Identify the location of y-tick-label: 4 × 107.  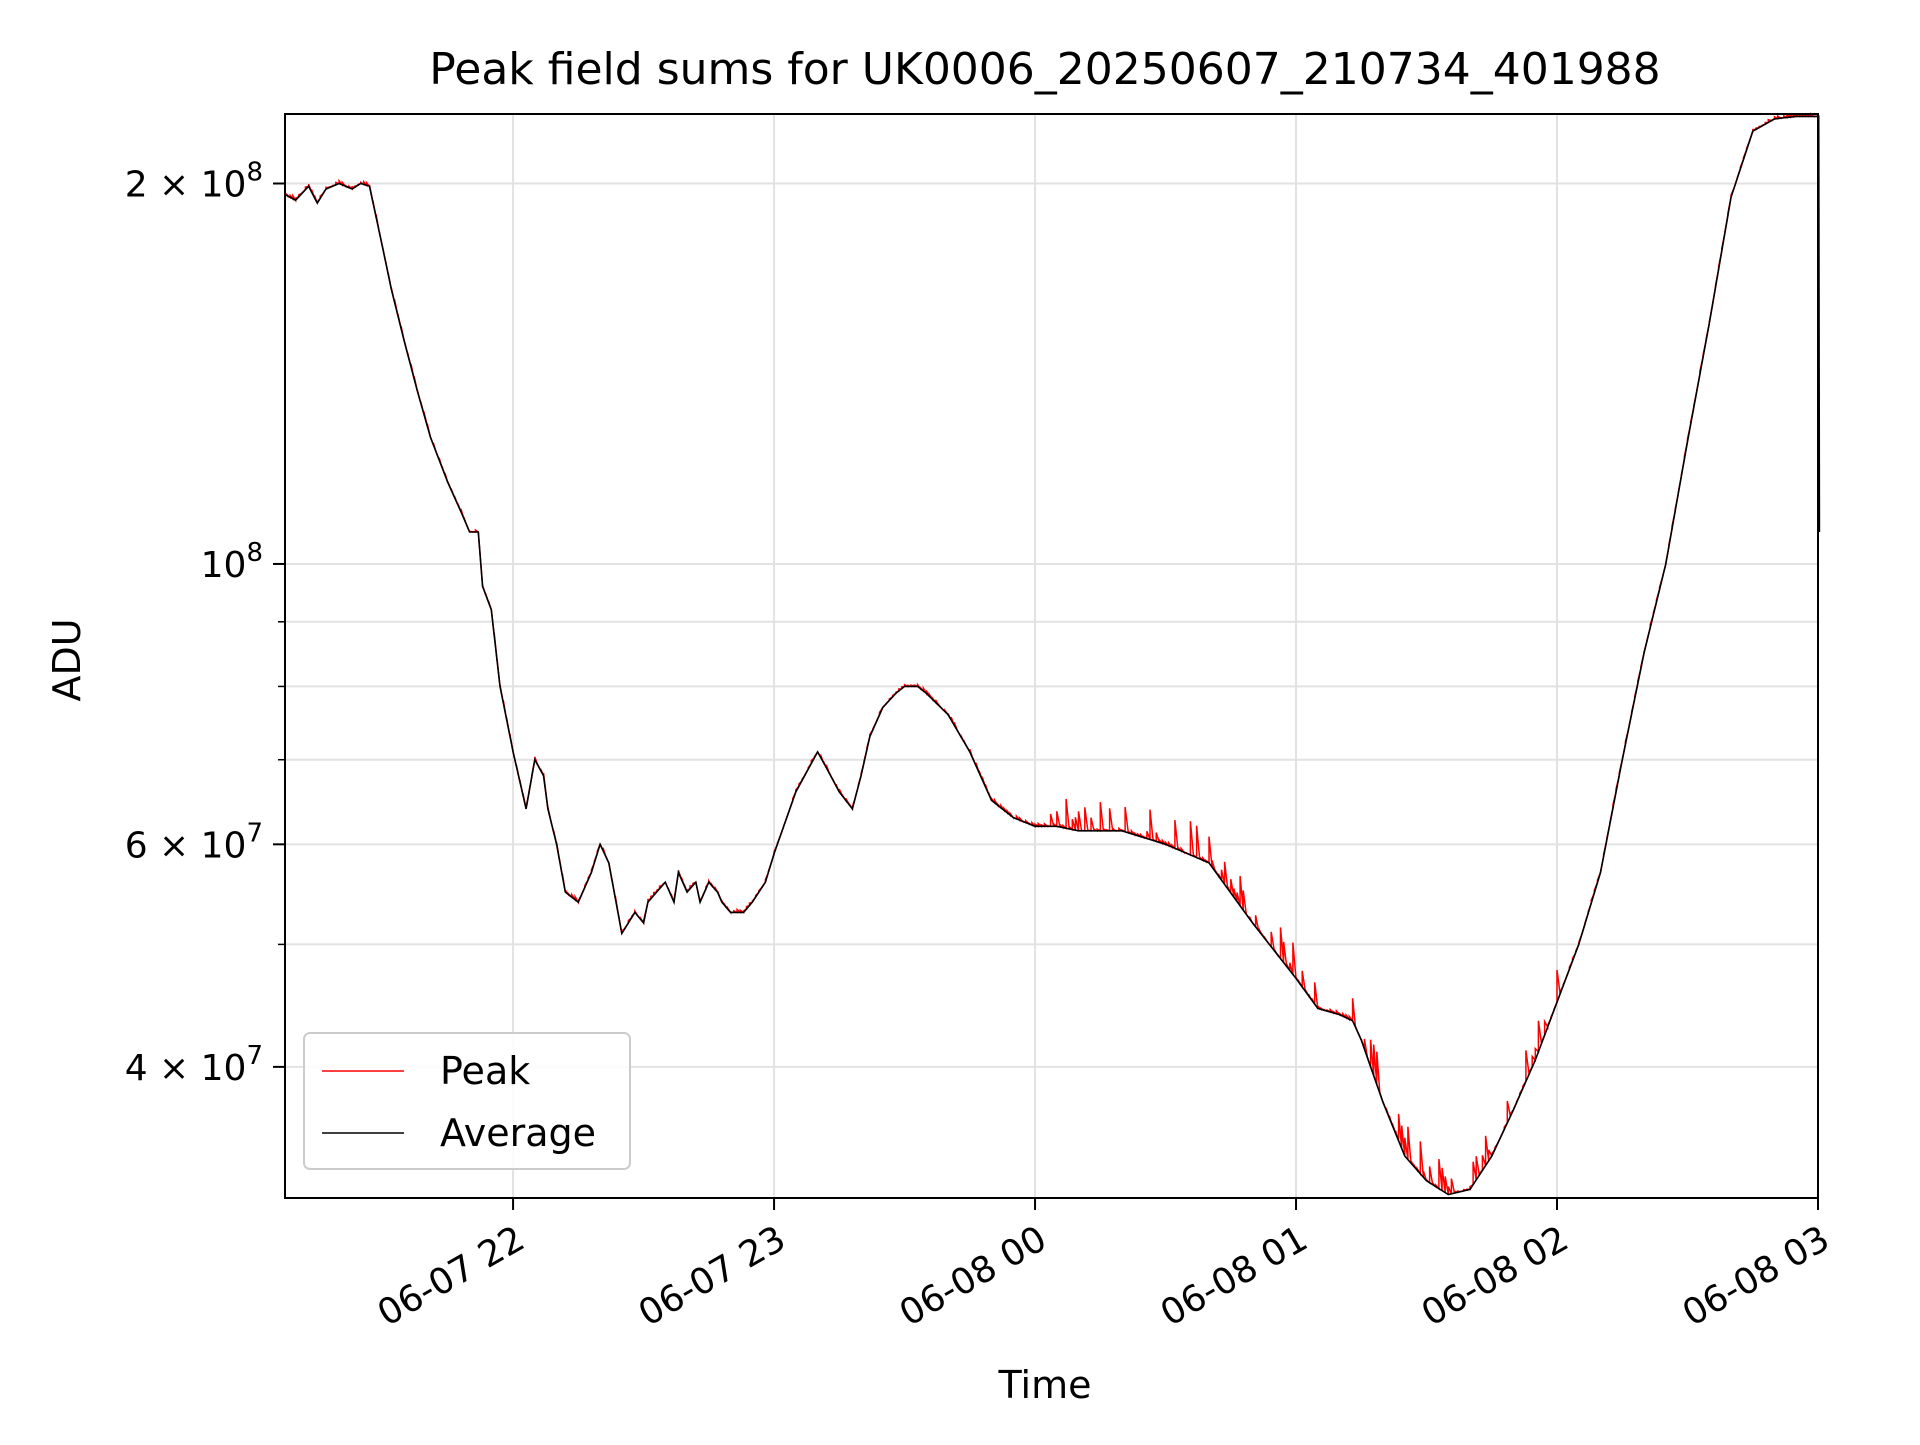
(194, 1065).